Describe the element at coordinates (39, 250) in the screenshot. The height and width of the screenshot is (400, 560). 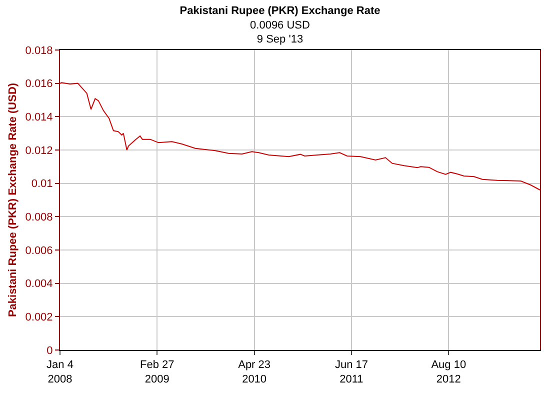
I see `y-tick-label: 0.006` at that location.